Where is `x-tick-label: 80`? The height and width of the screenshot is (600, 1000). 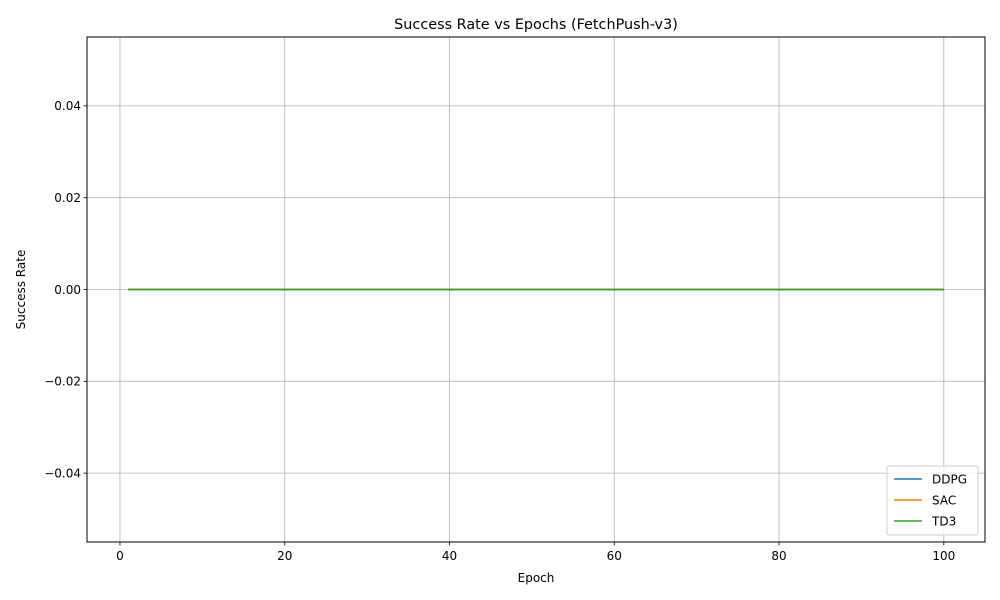 x-tick-label: 80 is located at coordinates (778, 556).